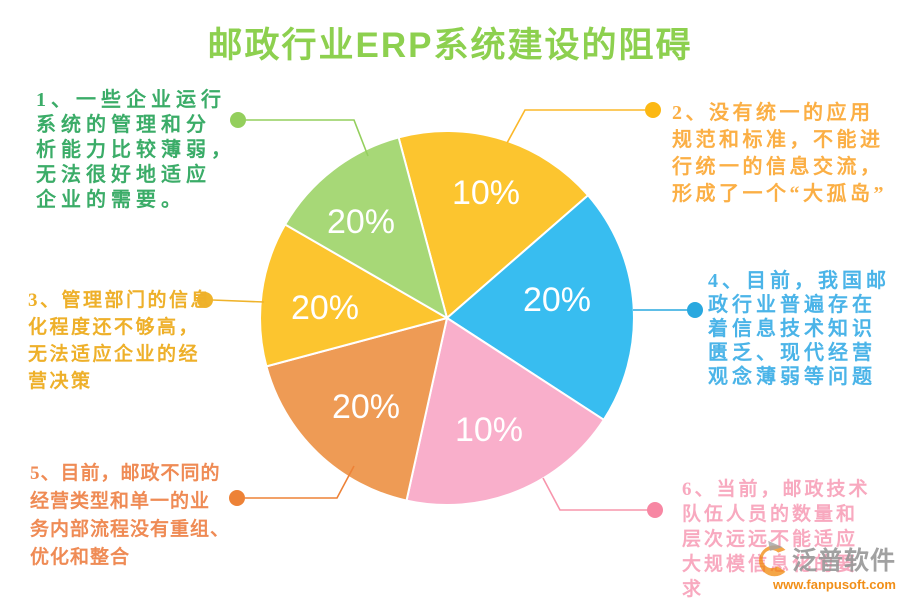 Image resolution: width=900 pixels, height=600 pixels. What do you see at coordinates (843, 561) in the screenshot?
I see `watermark-brand: 泛普软件` at bounding box center [843, 561].